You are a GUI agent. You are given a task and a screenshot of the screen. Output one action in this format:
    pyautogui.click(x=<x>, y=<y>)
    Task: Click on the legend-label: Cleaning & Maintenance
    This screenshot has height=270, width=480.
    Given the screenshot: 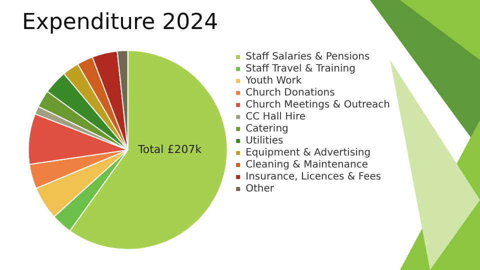 What is the action you would take?
    pyautogui.click(x=307, y=165)
    